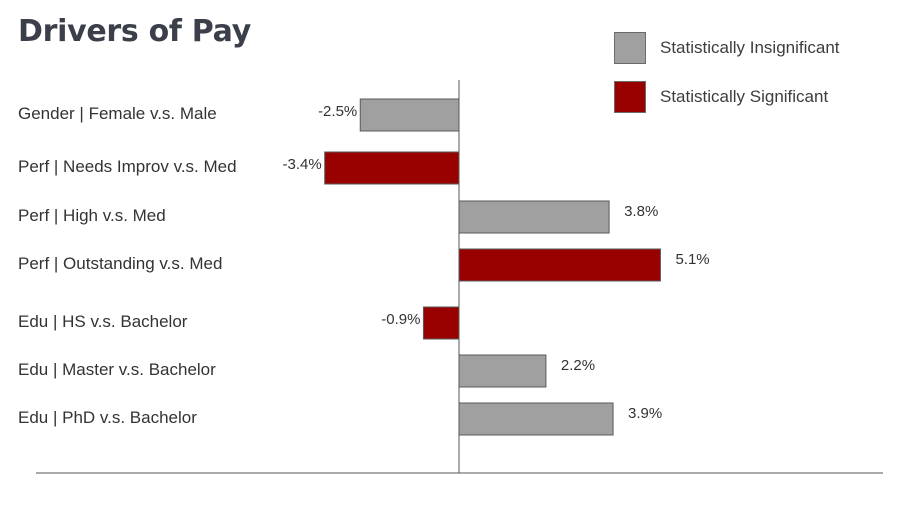  What do you see at coordinates (92, 215) in the screenshot?
I see `category-label-2: Perf | High v.s. Med` at bounding box center [92, 215].